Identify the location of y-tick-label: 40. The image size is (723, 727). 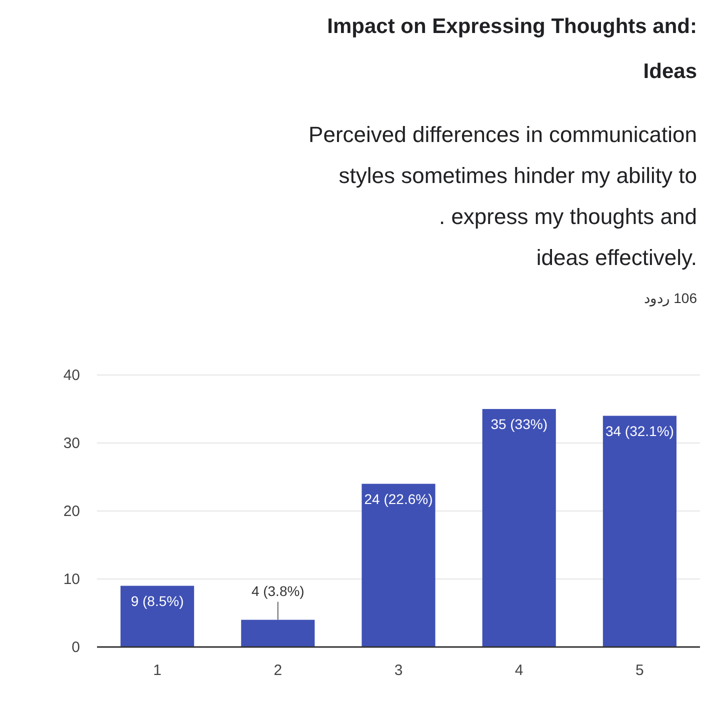
(71, 375).